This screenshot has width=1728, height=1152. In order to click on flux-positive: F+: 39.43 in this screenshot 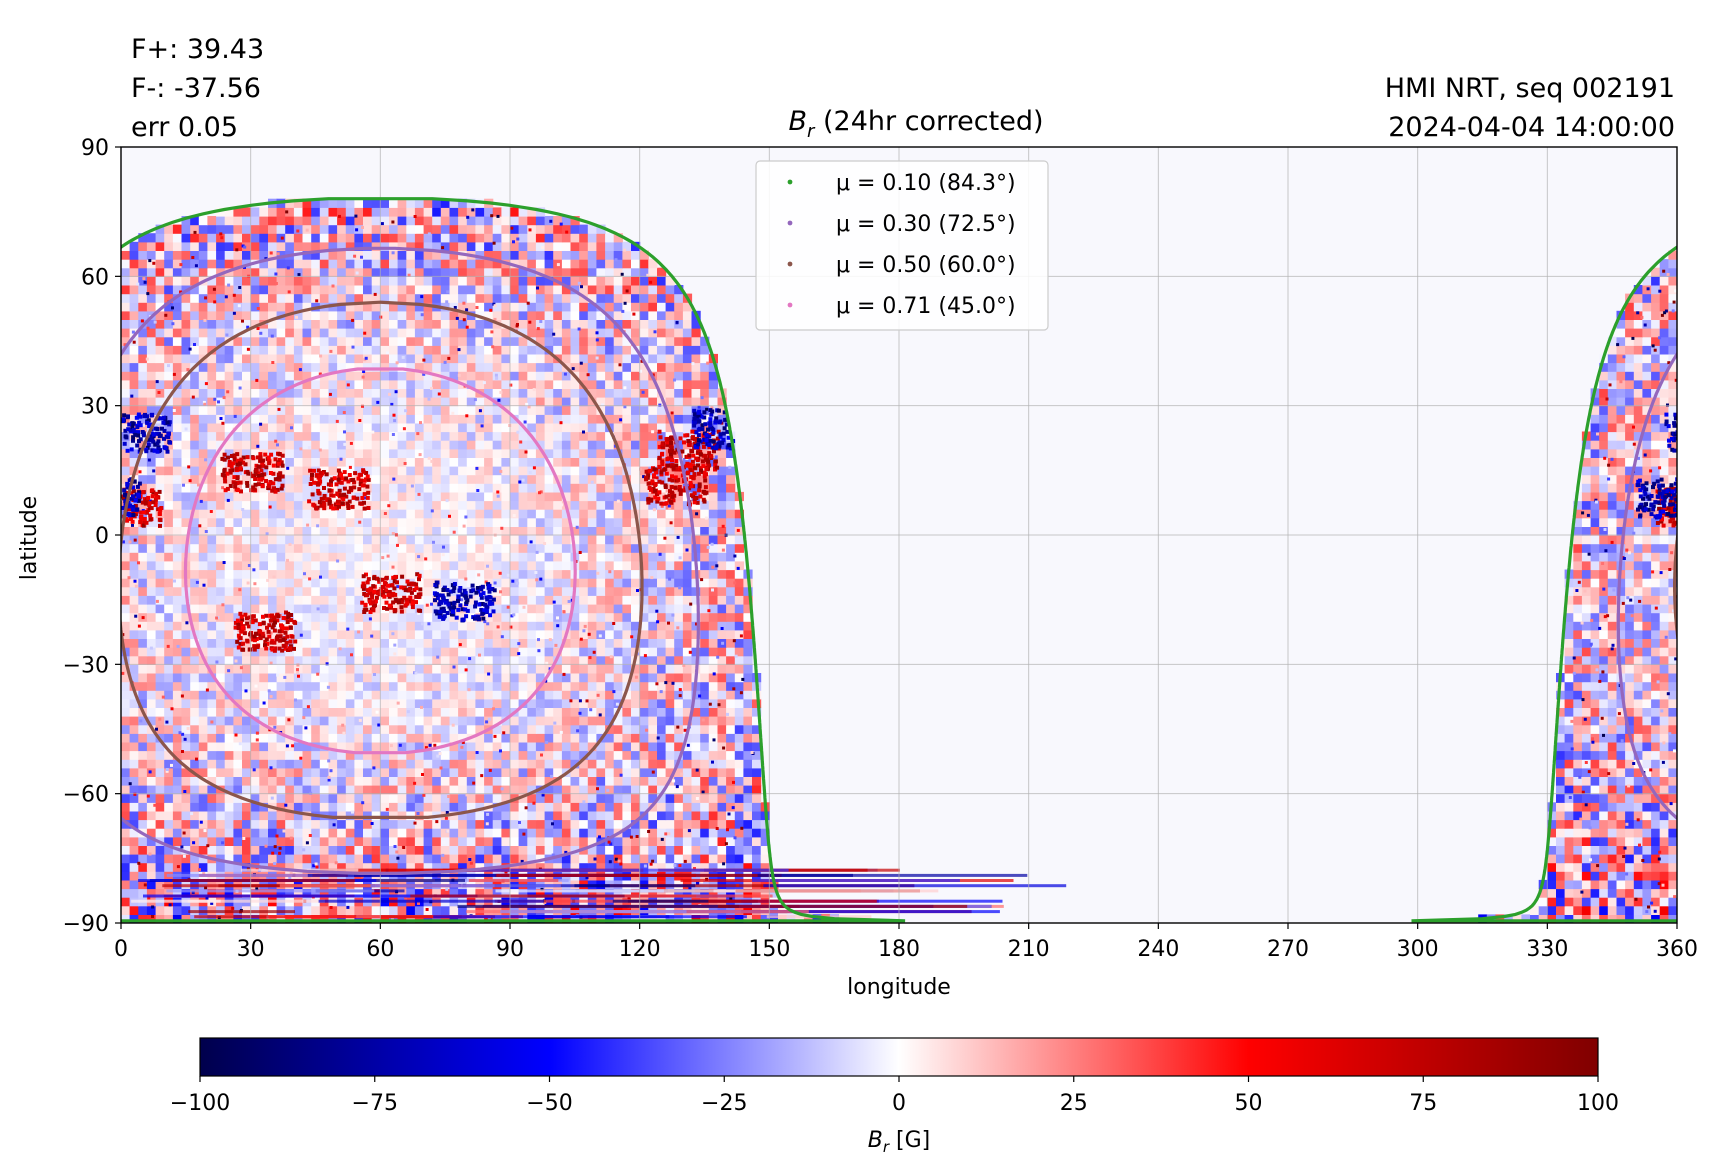, I will do `click(198, 49)`.